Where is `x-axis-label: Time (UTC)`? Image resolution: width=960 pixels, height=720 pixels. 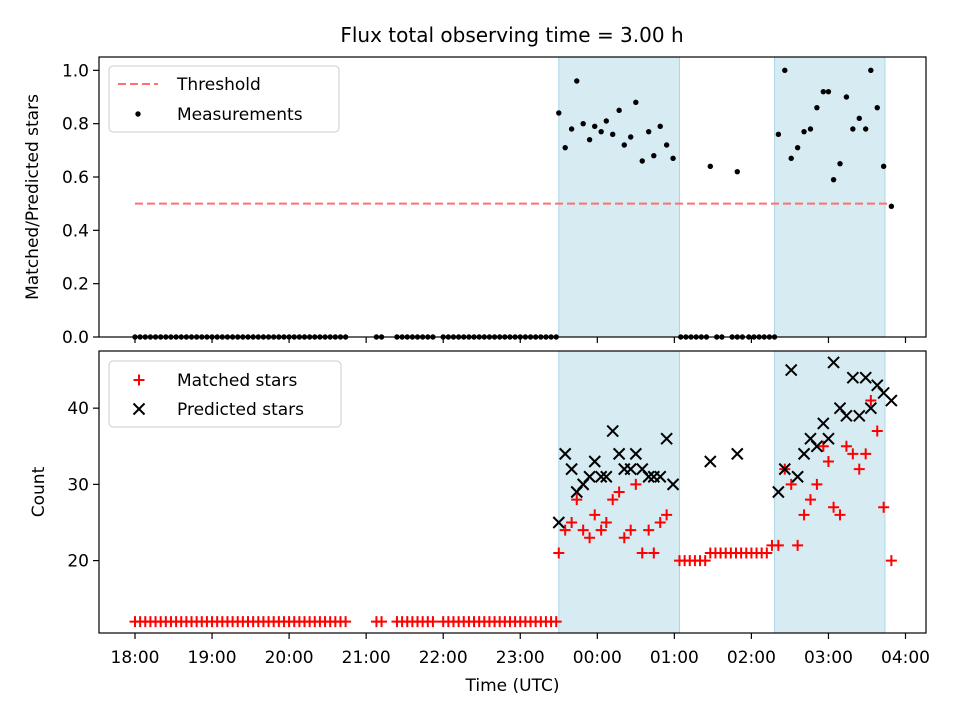
x-axis-label: Time (UTC) is located at coordinates (512, 686).